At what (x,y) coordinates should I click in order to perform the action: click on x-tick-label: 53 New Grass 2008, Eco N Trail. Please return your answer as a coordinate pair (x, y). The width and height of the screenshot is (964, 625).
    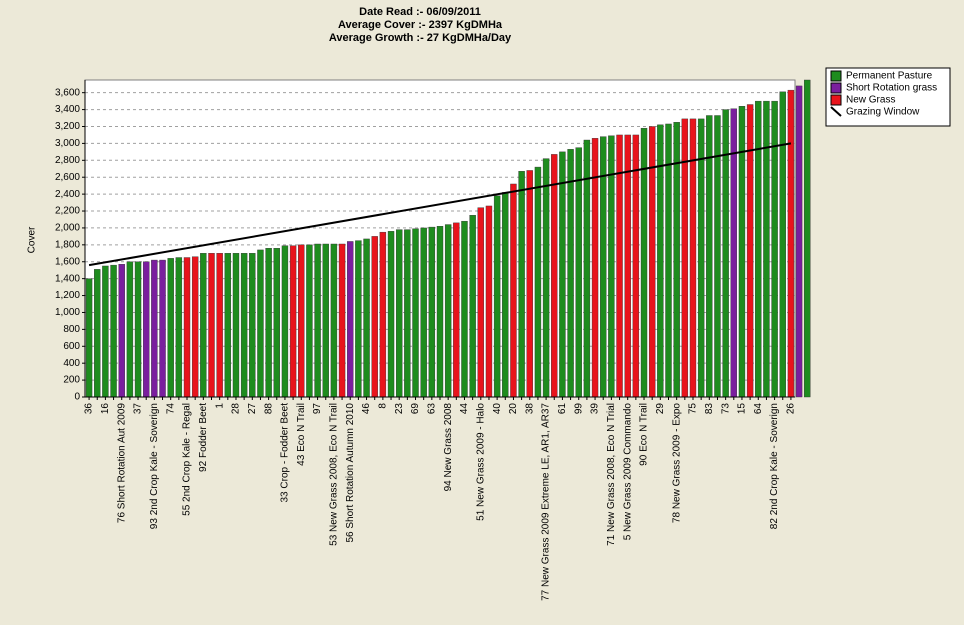
    Looking at the image, I should click on (334, 474).